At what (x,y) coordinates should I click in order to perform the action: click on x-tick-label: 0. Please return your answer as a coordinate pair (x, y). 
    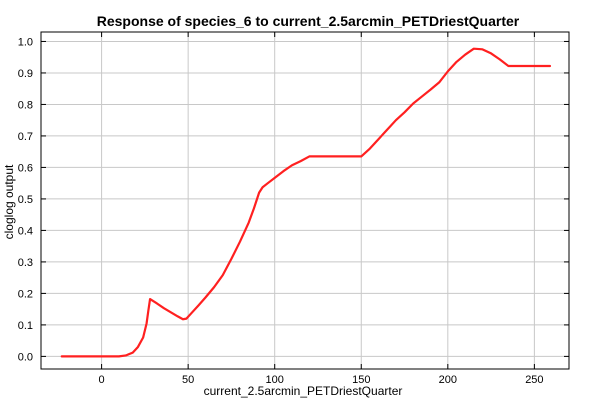
    Looking at the image, I should click on (102, 380).